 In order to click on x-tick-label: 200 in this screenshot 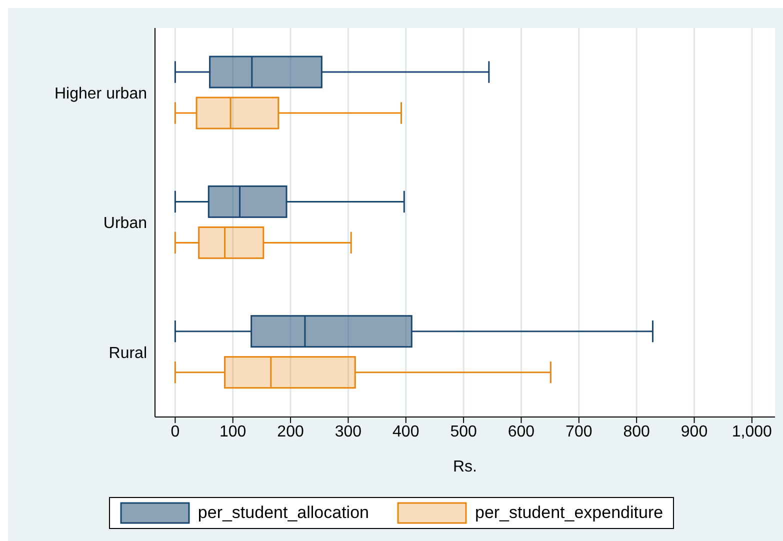, I will do `click(290, 431)`.